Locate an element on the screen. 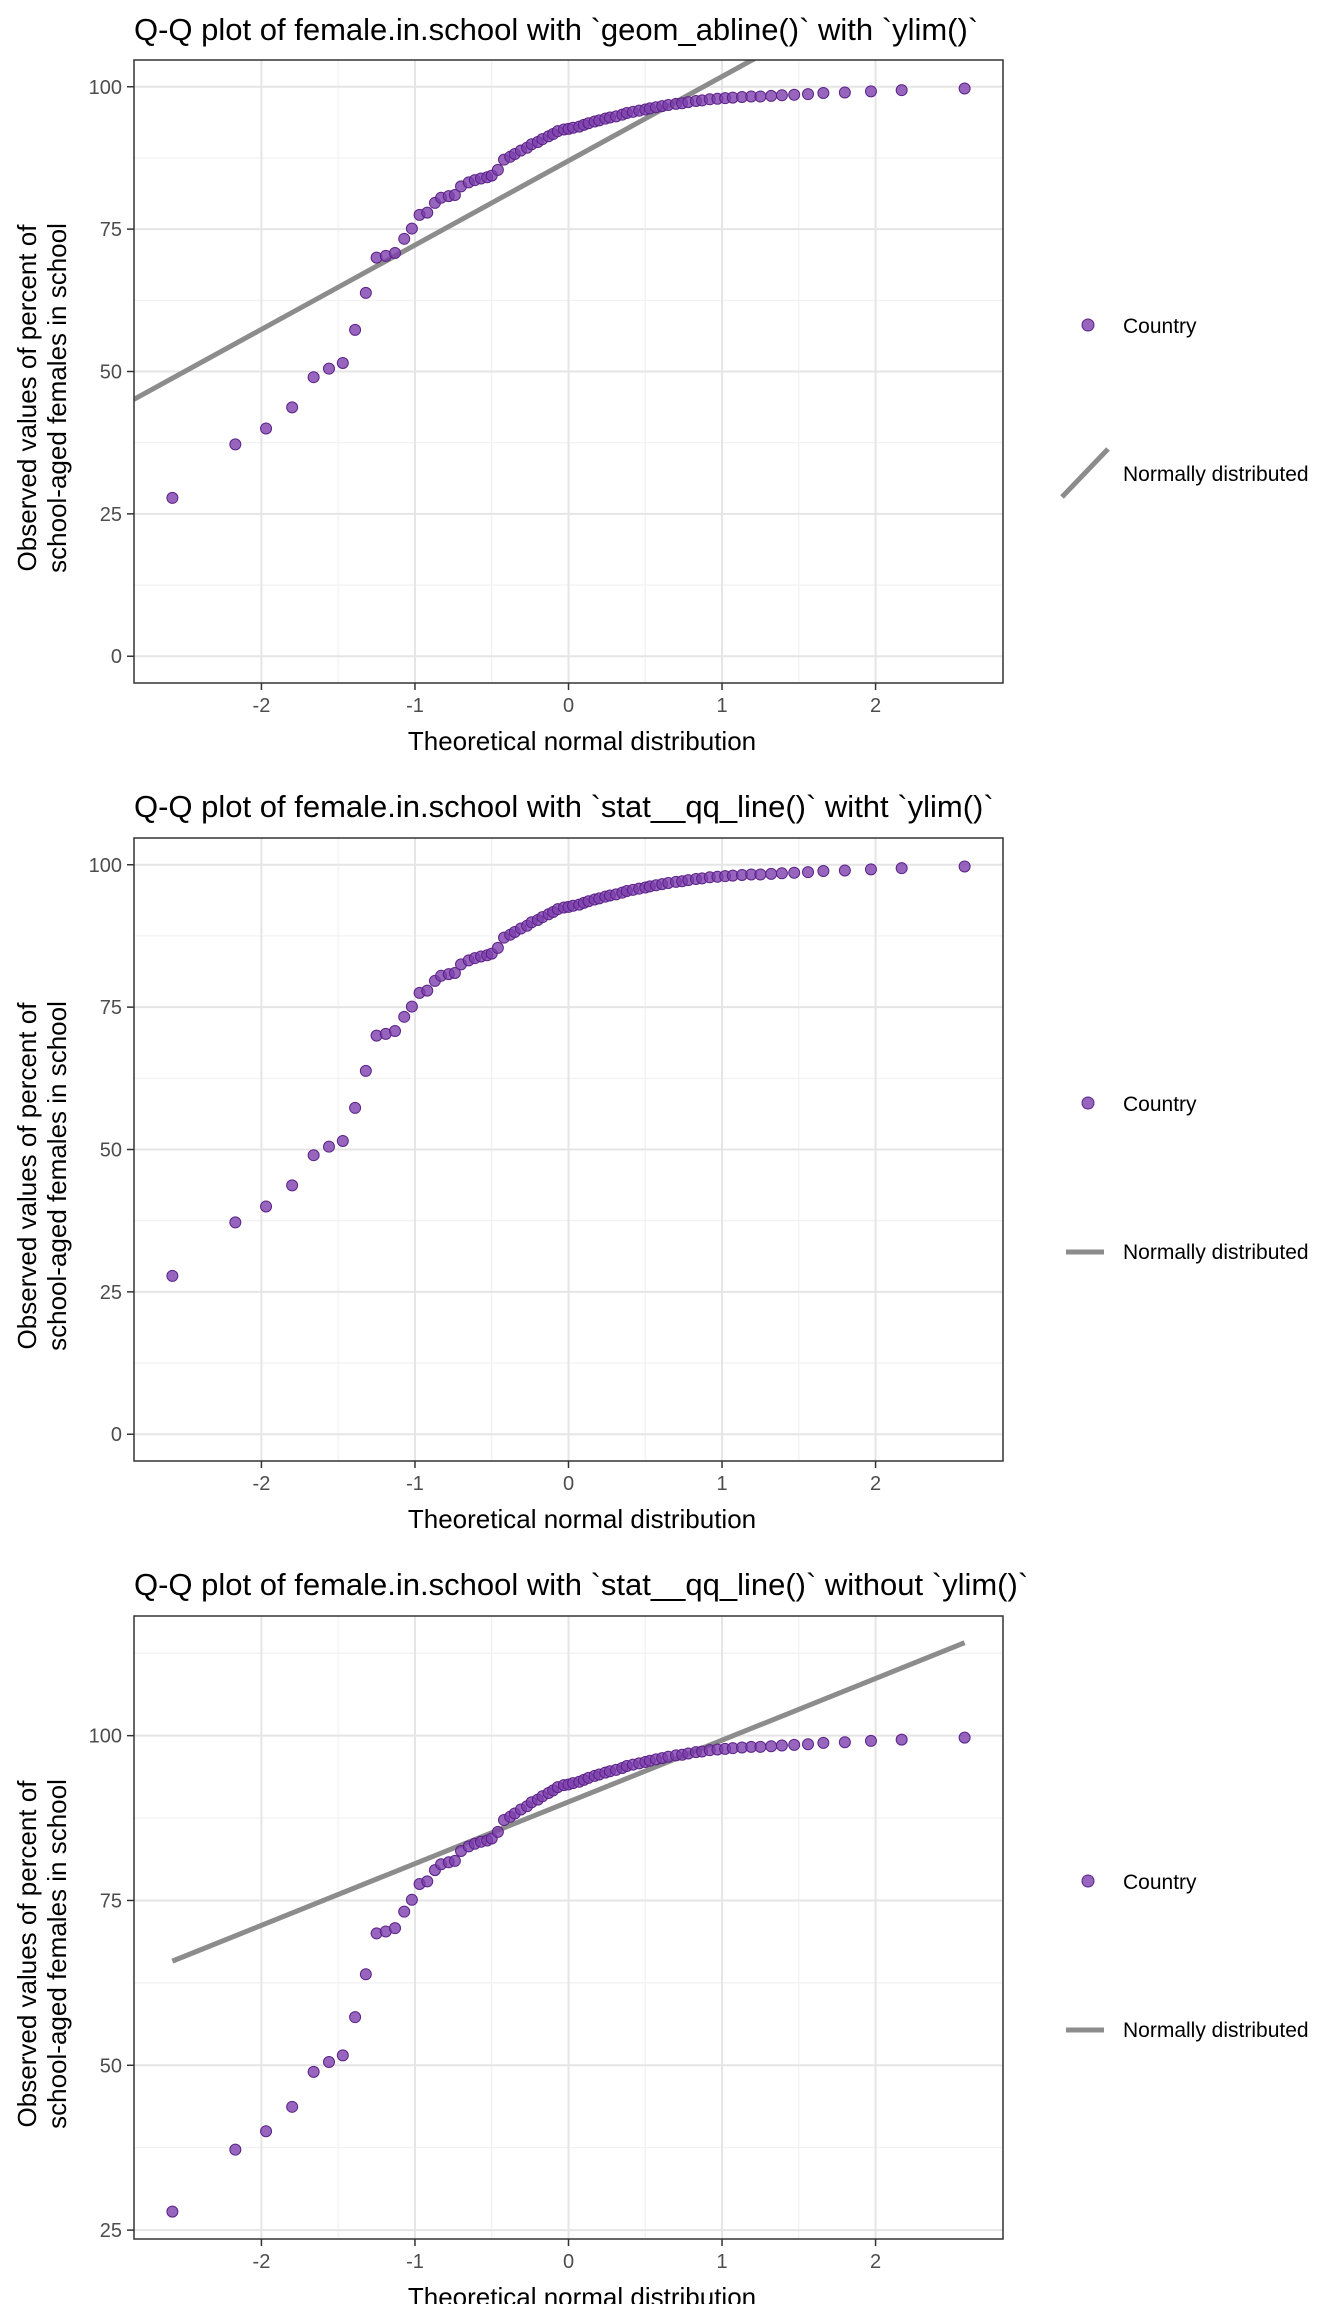 The image size is (1344, 2304). panel-3-legend-point-key is located at coordinates (1088, 1881).